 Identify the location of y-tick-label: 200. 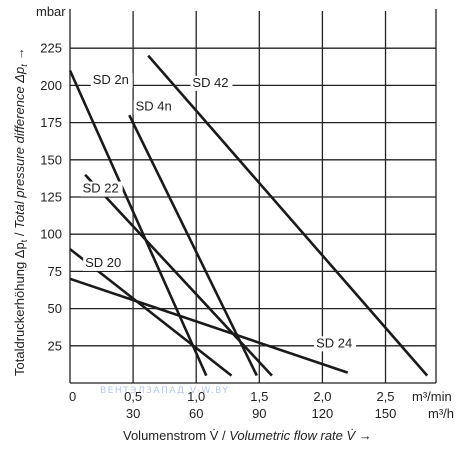
(51, 85).